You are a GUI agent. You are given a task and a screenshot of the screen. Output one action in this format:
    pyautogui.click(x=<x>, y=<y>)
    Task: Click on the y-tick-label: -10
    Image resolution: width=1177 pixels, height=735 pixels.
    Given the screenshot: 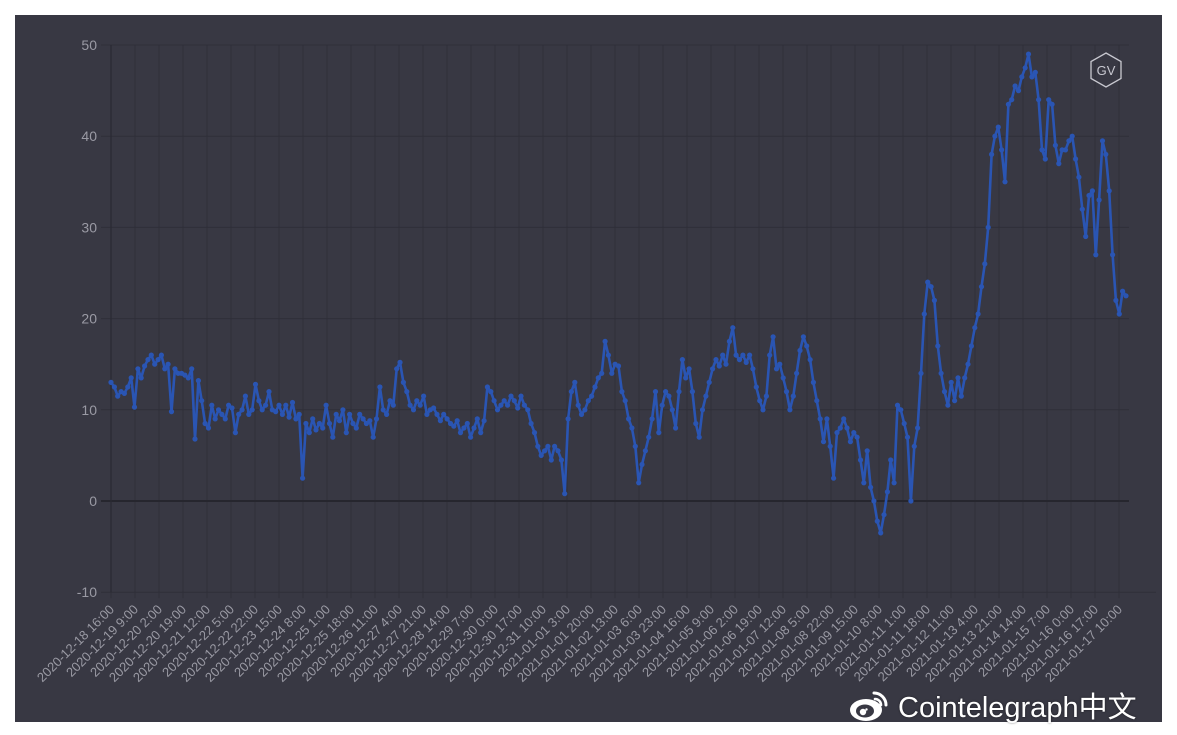 What is the action you would take?
    pyautogui.click(x=87, y=592)
    